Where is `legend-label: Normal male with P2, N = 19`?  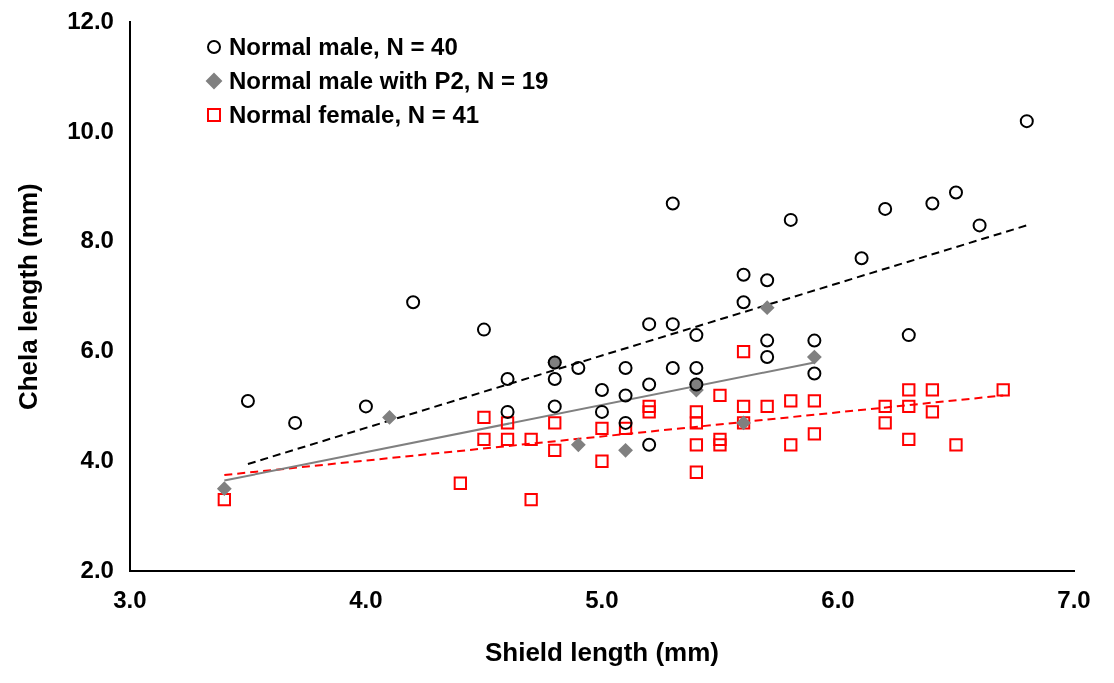 legend-label: Normal male with P2, N = 19 is located at coordinates (389, 81).